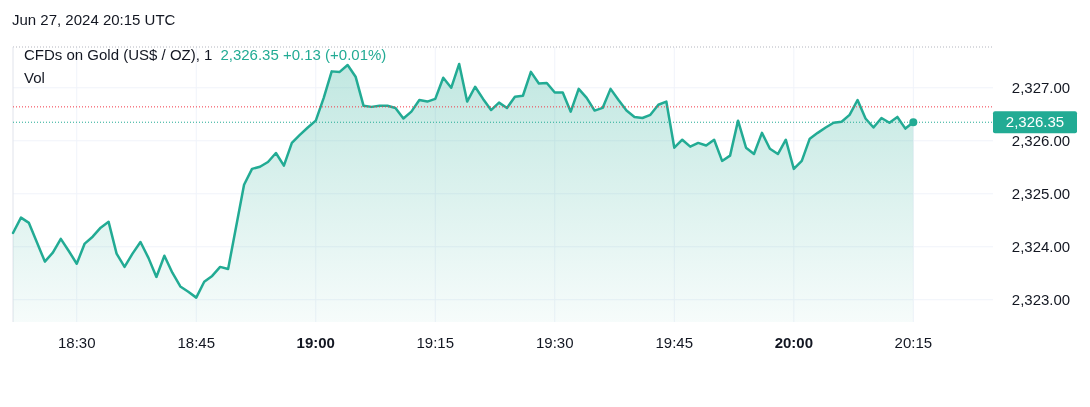 The width and height of the screenshot is (1090, 407). I want to click on annotation: Vol, so click(34, 77).